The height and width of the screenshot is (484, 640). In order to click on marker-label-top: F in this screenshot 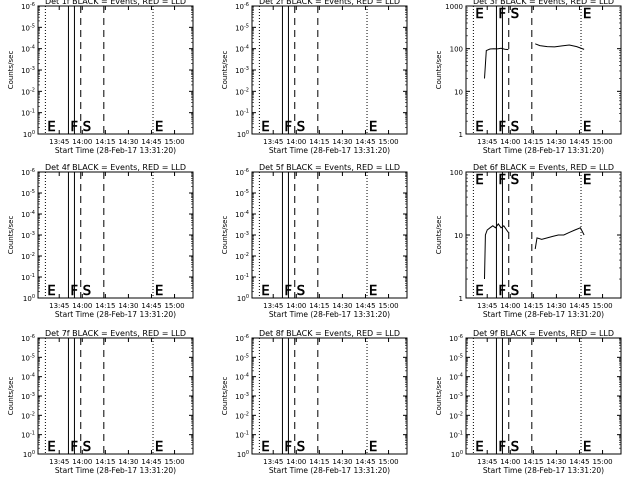, I will do `click(501, 180)`.